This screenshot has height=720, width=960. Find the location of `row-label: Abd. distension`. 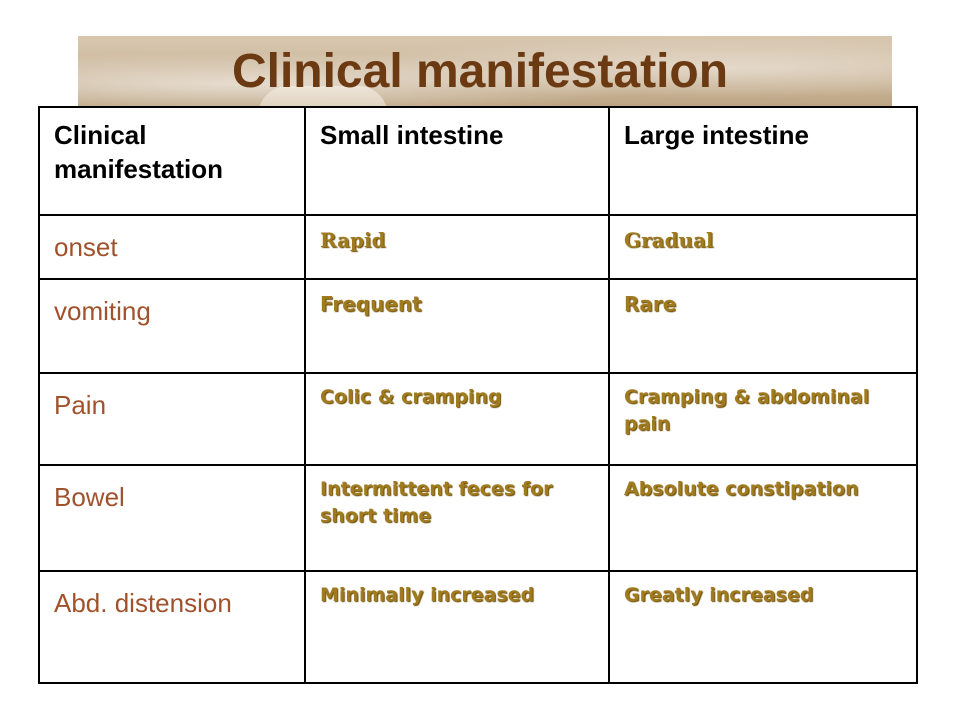

row-label: Abd. distension is located at coordinates (143, 603).